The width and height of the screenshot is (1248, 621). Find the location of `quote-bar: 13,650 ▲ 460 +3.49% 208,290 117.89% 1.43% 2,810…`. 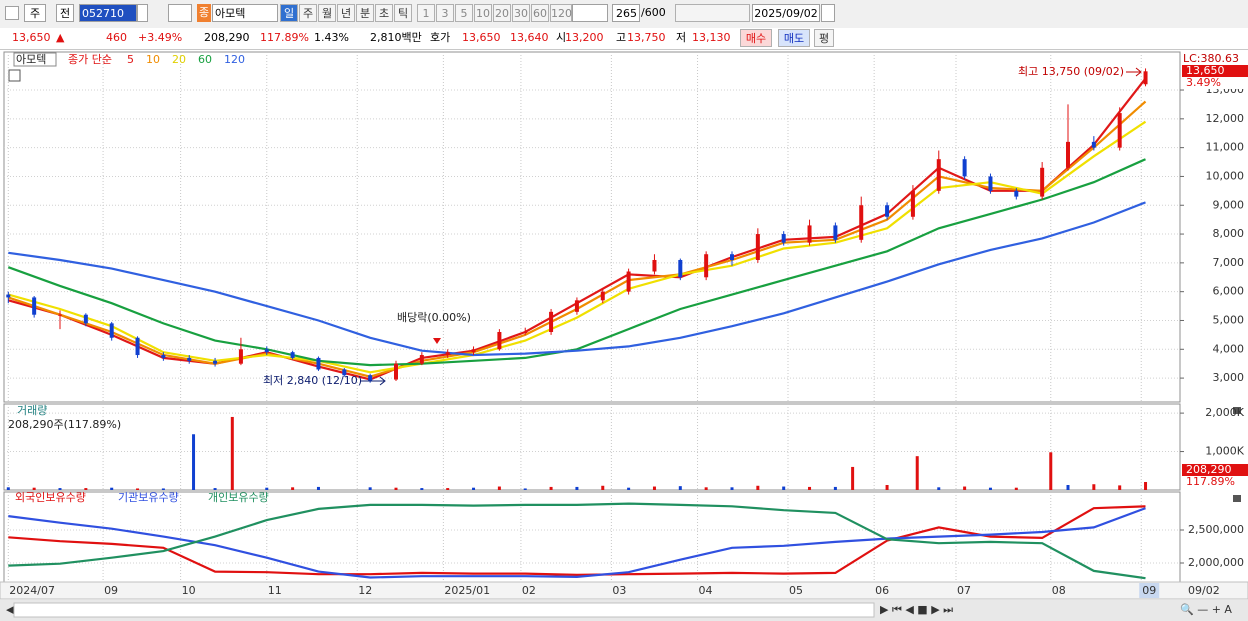

quote-bar: 13,650 ▲ 460 +3.49% 208,290 117.89% 1.43% 2,810… is located at coordinates (624, 39).